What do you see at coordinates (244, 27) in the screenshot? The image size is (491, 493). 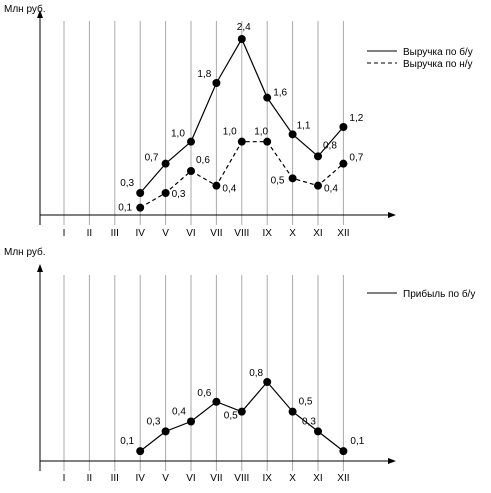 I see `data-label: 2,4` at bounding box center [244, 27].